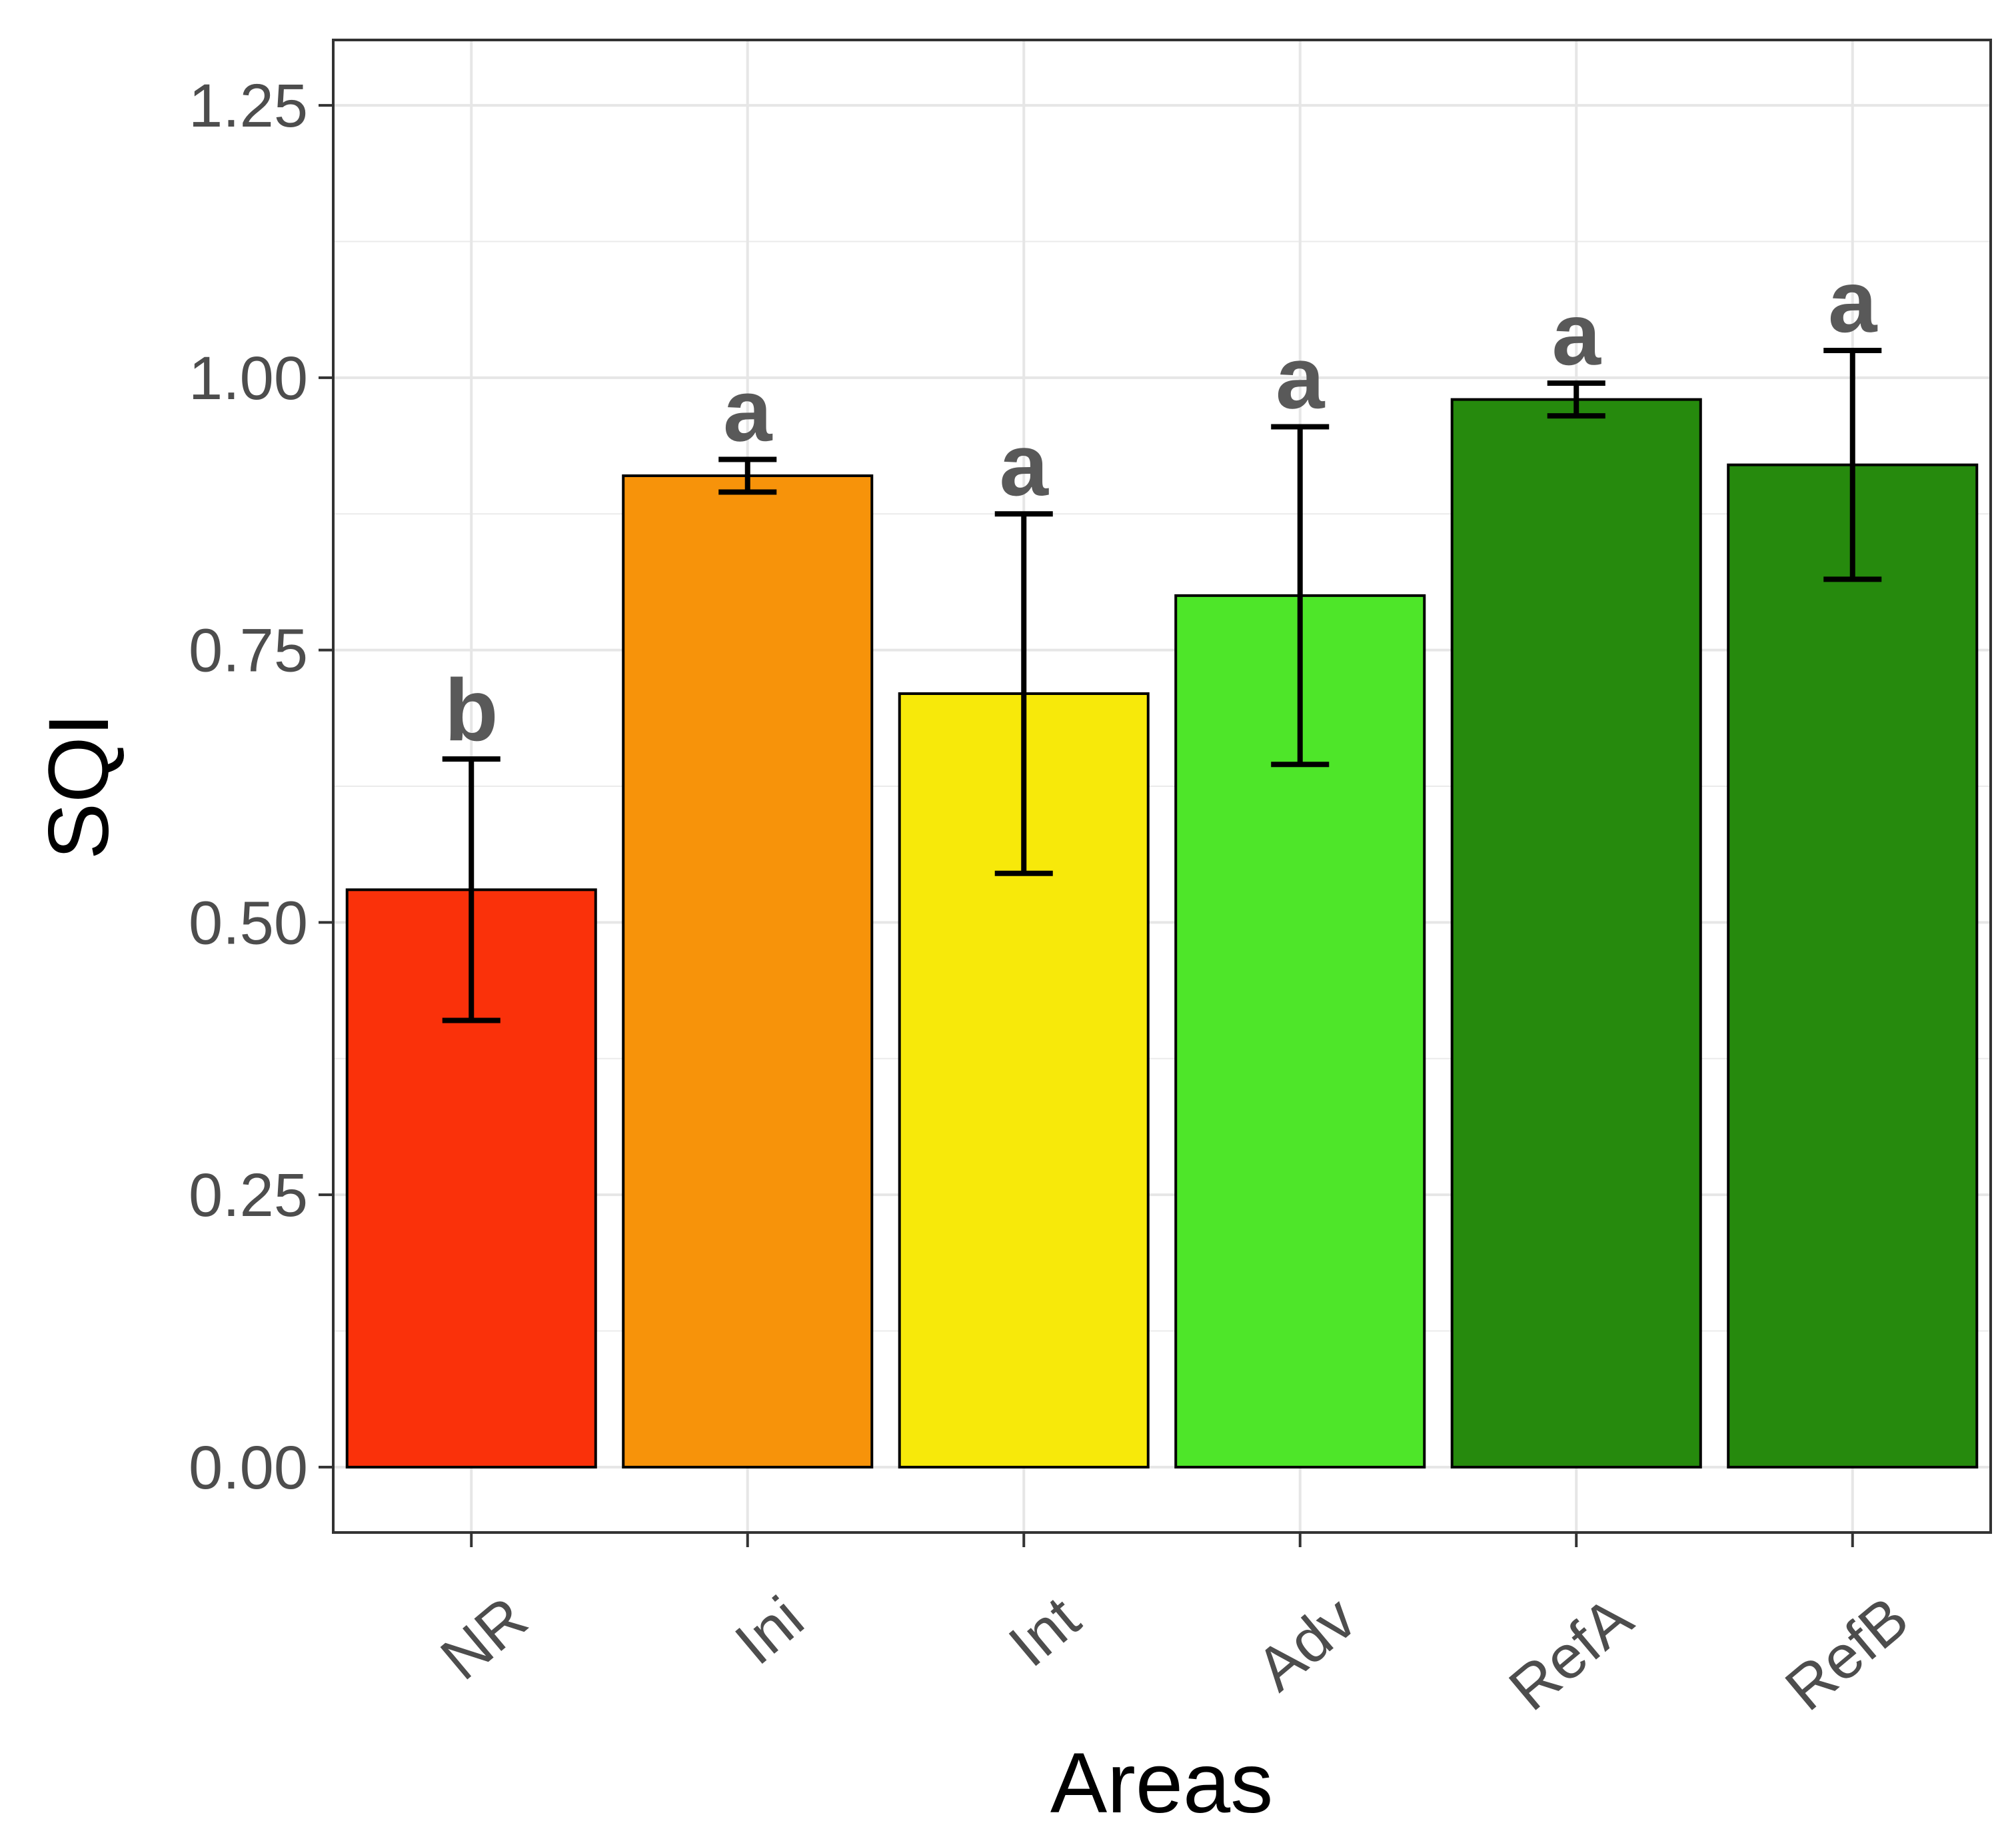 The image size is (2016, 1841). What do you see at coordinates (248, 106) in the screenshot?
I see `y-tick-label: 1.25` at bounding box center [248, 106].